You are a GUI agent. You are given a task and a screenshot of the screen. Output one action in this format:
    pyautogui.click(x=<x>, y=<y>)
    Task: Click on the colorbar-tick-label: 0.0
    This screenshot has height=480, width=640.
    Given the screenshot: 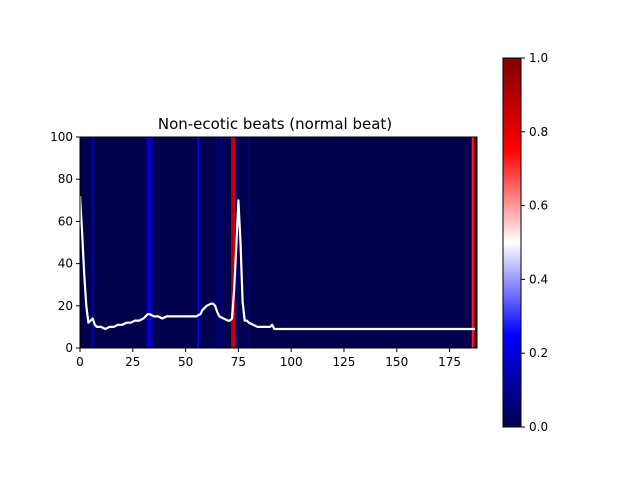 What is the action you would take?
    pyautogui.click(x=538, y=427)
    